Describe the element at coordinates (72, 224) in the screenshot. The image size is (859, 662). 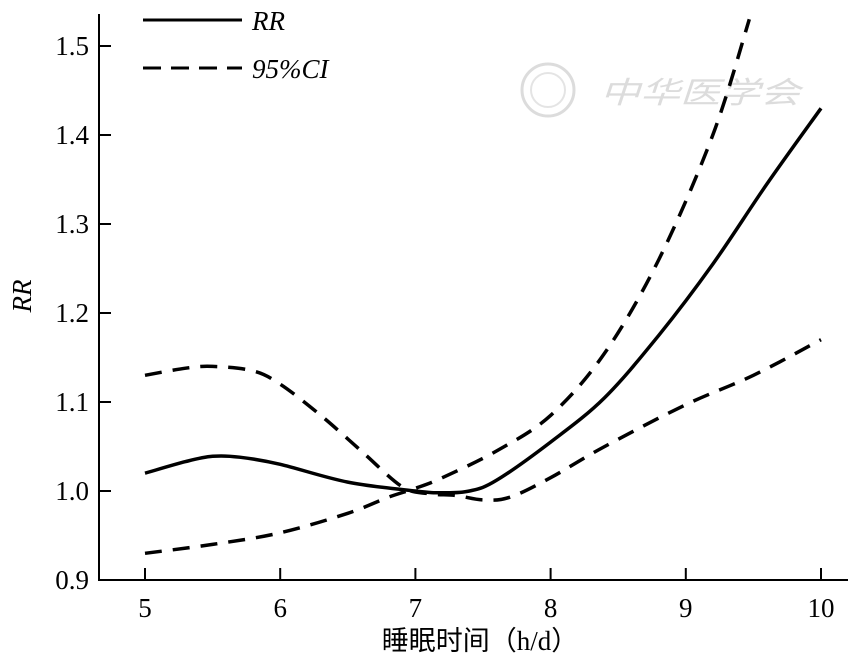
I see `y-tick-label: 1.3` at that location.